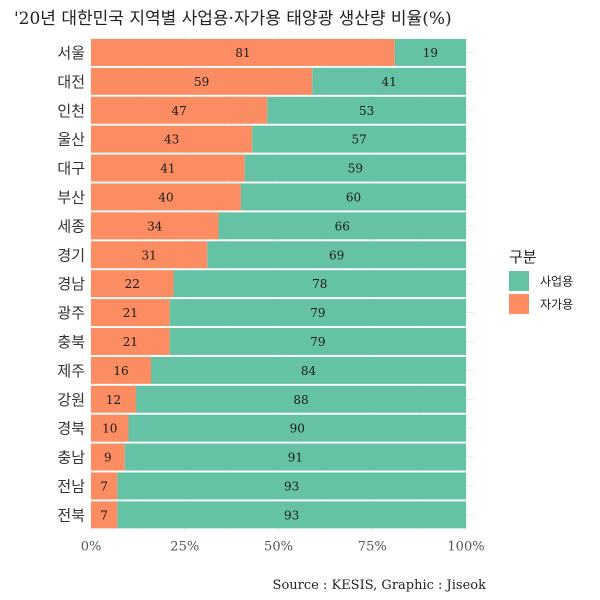 This screenshot has height=600, width=600. What do you see at coordinates (523, 257) in the screenshot?
I see `legend-title: 구분` at bounding box center [523, 257].